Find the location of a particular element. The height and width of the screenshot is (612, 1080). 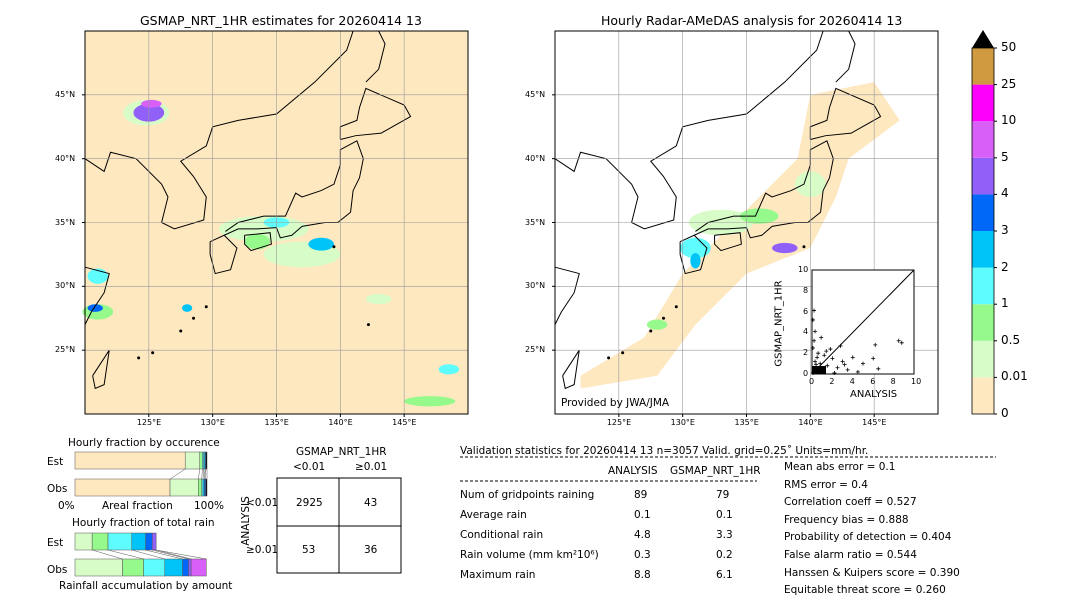

stats-row-label: Rain volume (mm km²10⁶) is located at coordinates (529, 555).